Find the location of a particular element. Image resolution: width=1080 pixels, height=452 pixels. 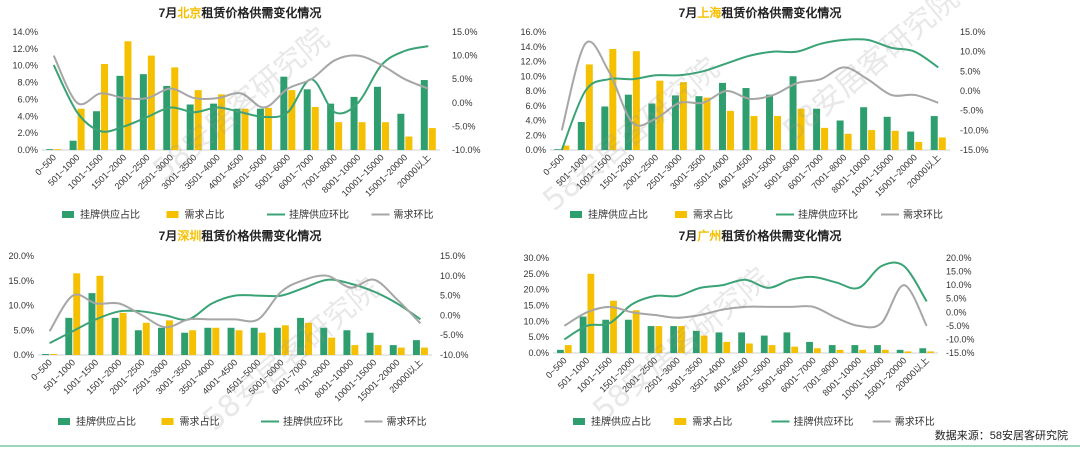

left-tick-label: 4.0% is located at coordinates (535, 121).